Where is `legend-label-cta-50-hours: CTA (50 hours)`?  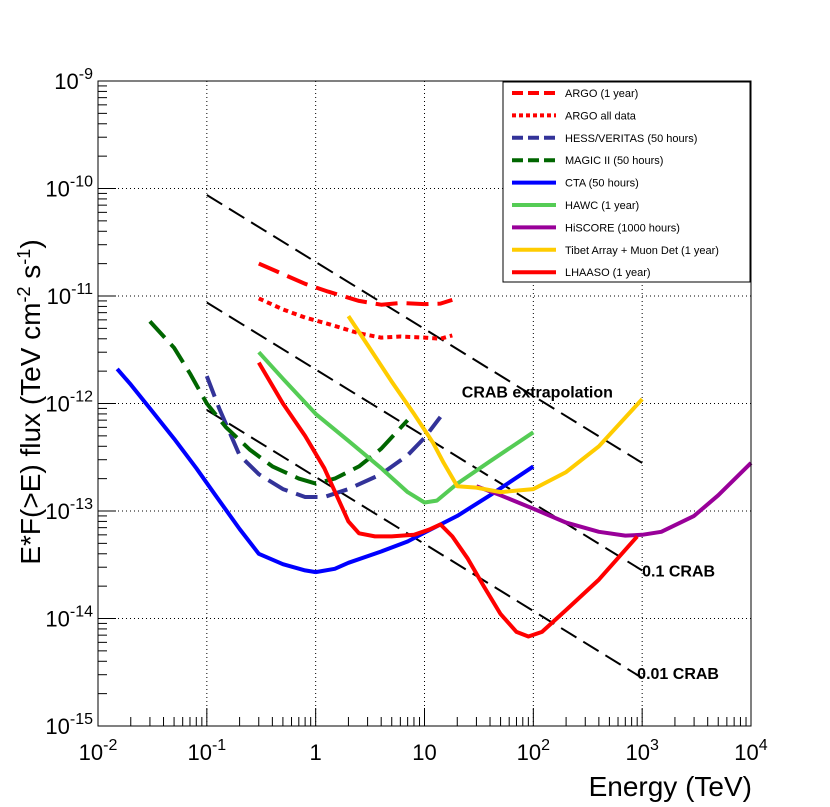
legend-label-cta-50-hours: CTA (50 hours) is located at coordinates (602, 184).